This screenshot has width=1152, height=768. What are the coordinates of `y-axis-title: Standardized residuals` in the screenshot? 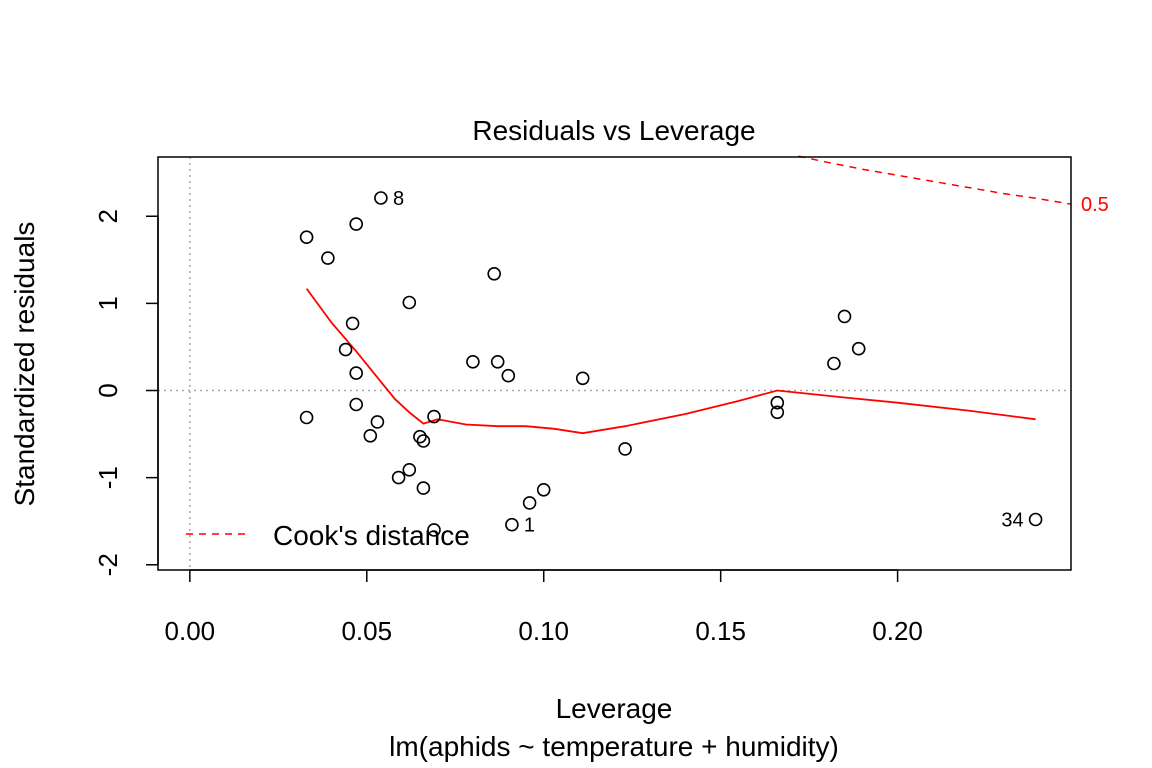 It's located at (24, 364).